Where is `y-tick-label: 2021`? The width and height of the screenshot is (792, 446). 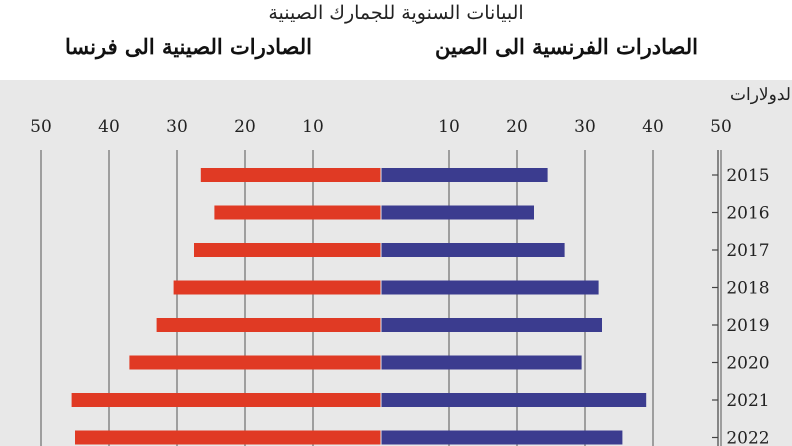
y-tick-label: 2021 is located at coordinates (747, 401).